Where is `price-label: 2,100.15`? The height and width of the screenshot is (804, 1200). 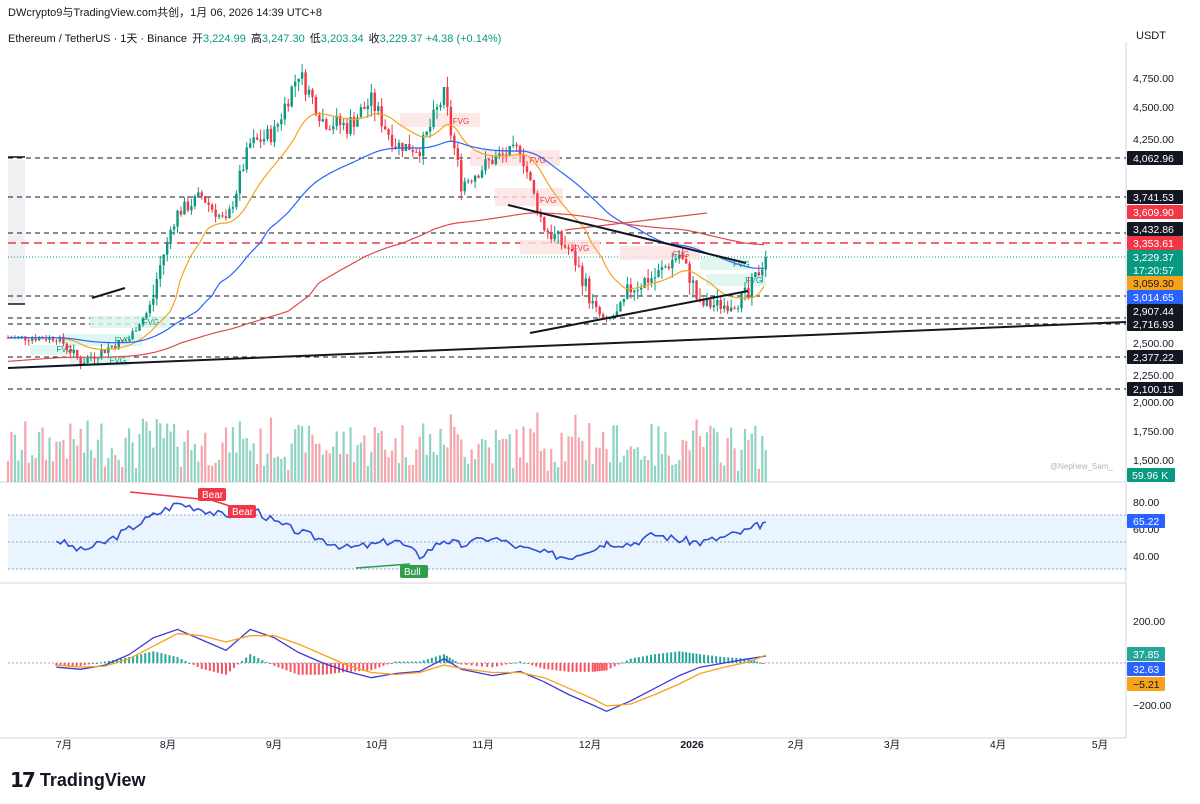
price-label: 2,100.15 is located at coordinates (1153, 390).